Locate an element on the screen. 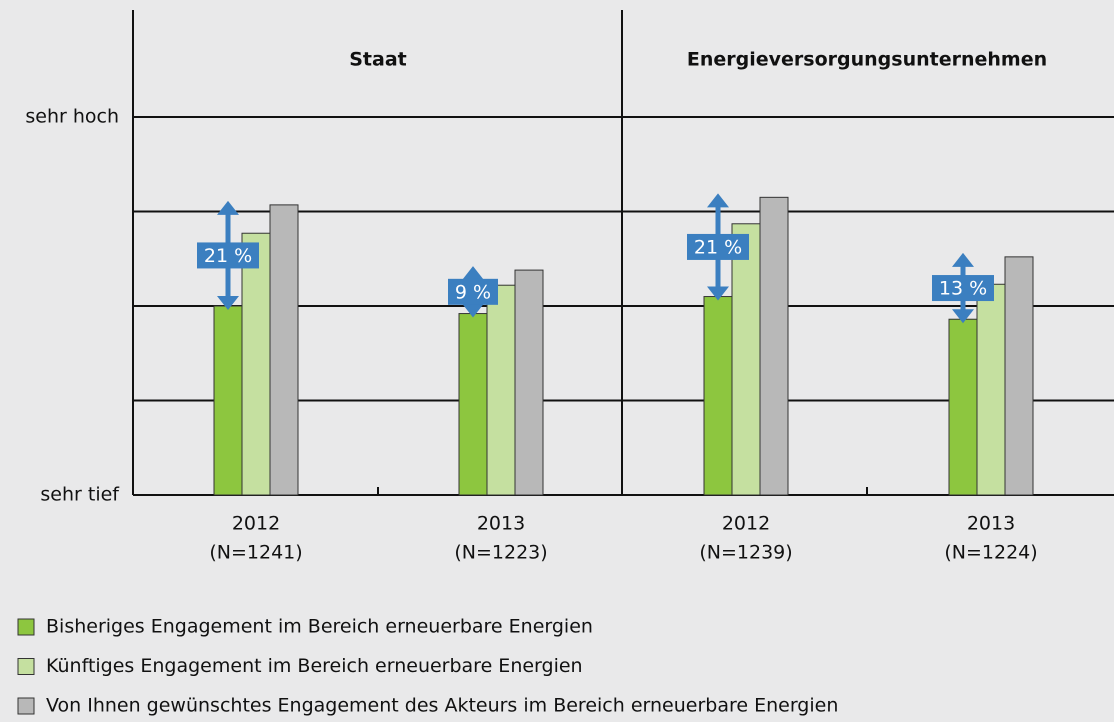 This screenshot has width=1114, height=722. annotation: 9 % is located at coordinates (473, 292).